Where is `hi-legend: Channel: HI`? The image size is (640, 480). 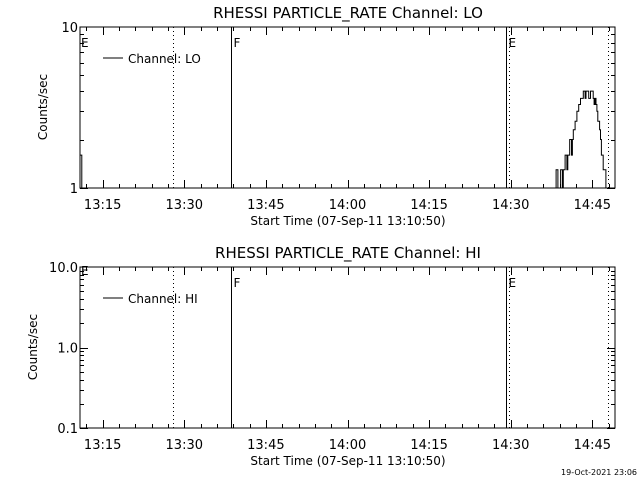 hi-legend: Channel: HI is located at coordinates (150, 299).